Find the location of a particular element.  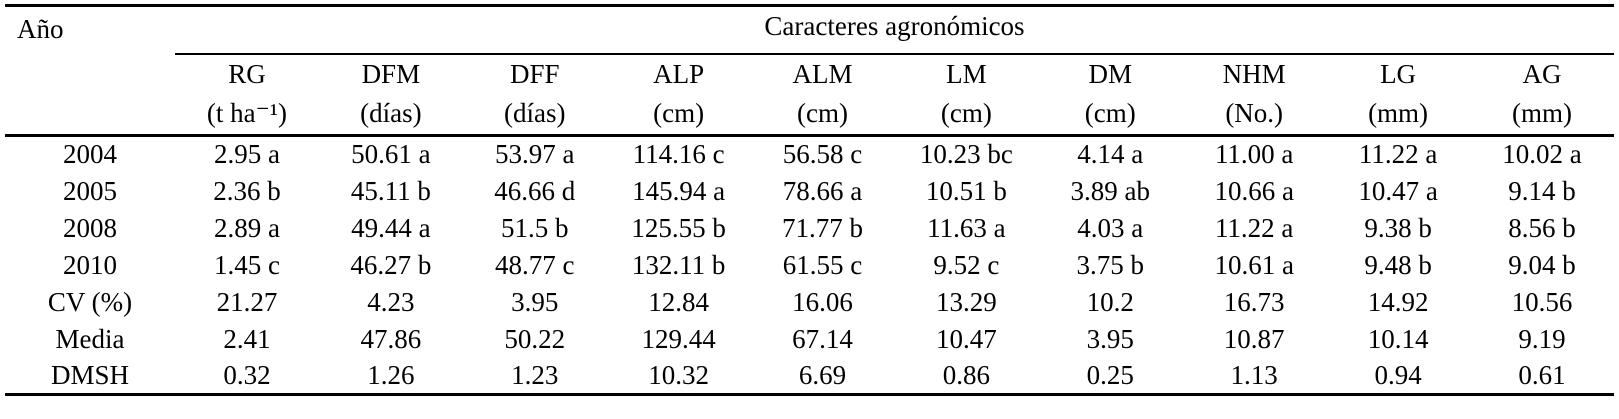

cell: 0.32 is located at coordinates (247, 374).